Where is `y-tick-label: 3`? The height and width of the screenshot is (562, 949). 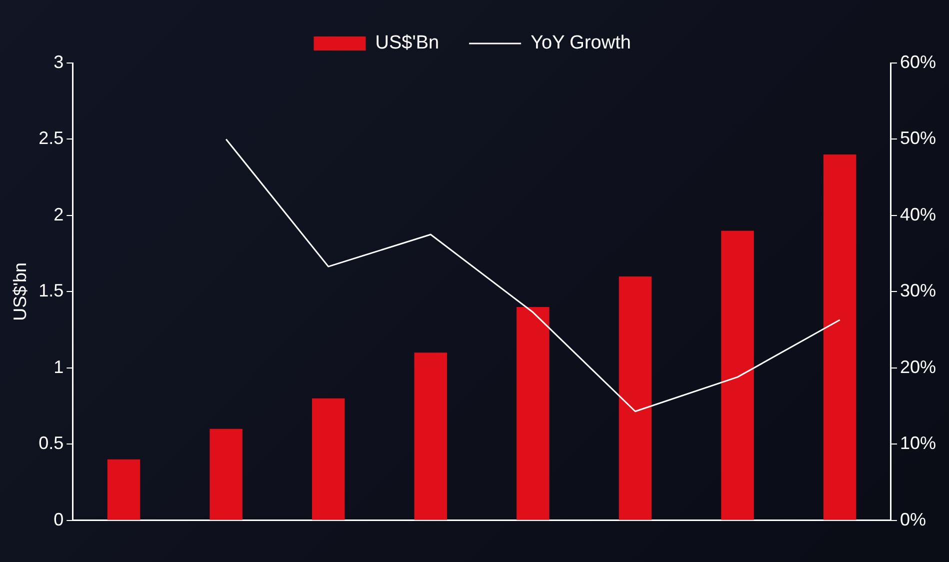
y-tick-label: 3 is located at coordinates (59, 62).